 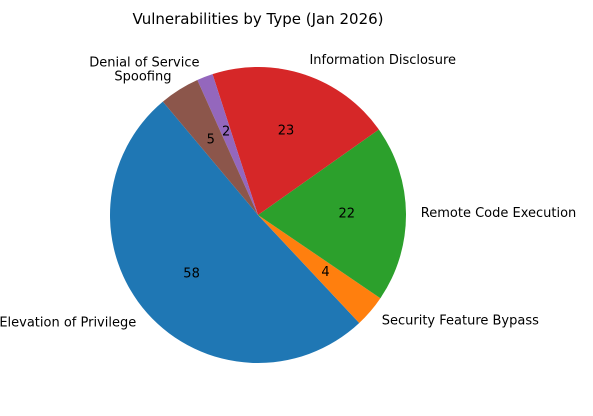 I want to click on pie-value-label-security-feature-bypass: 4, so click(x=325, y=272).